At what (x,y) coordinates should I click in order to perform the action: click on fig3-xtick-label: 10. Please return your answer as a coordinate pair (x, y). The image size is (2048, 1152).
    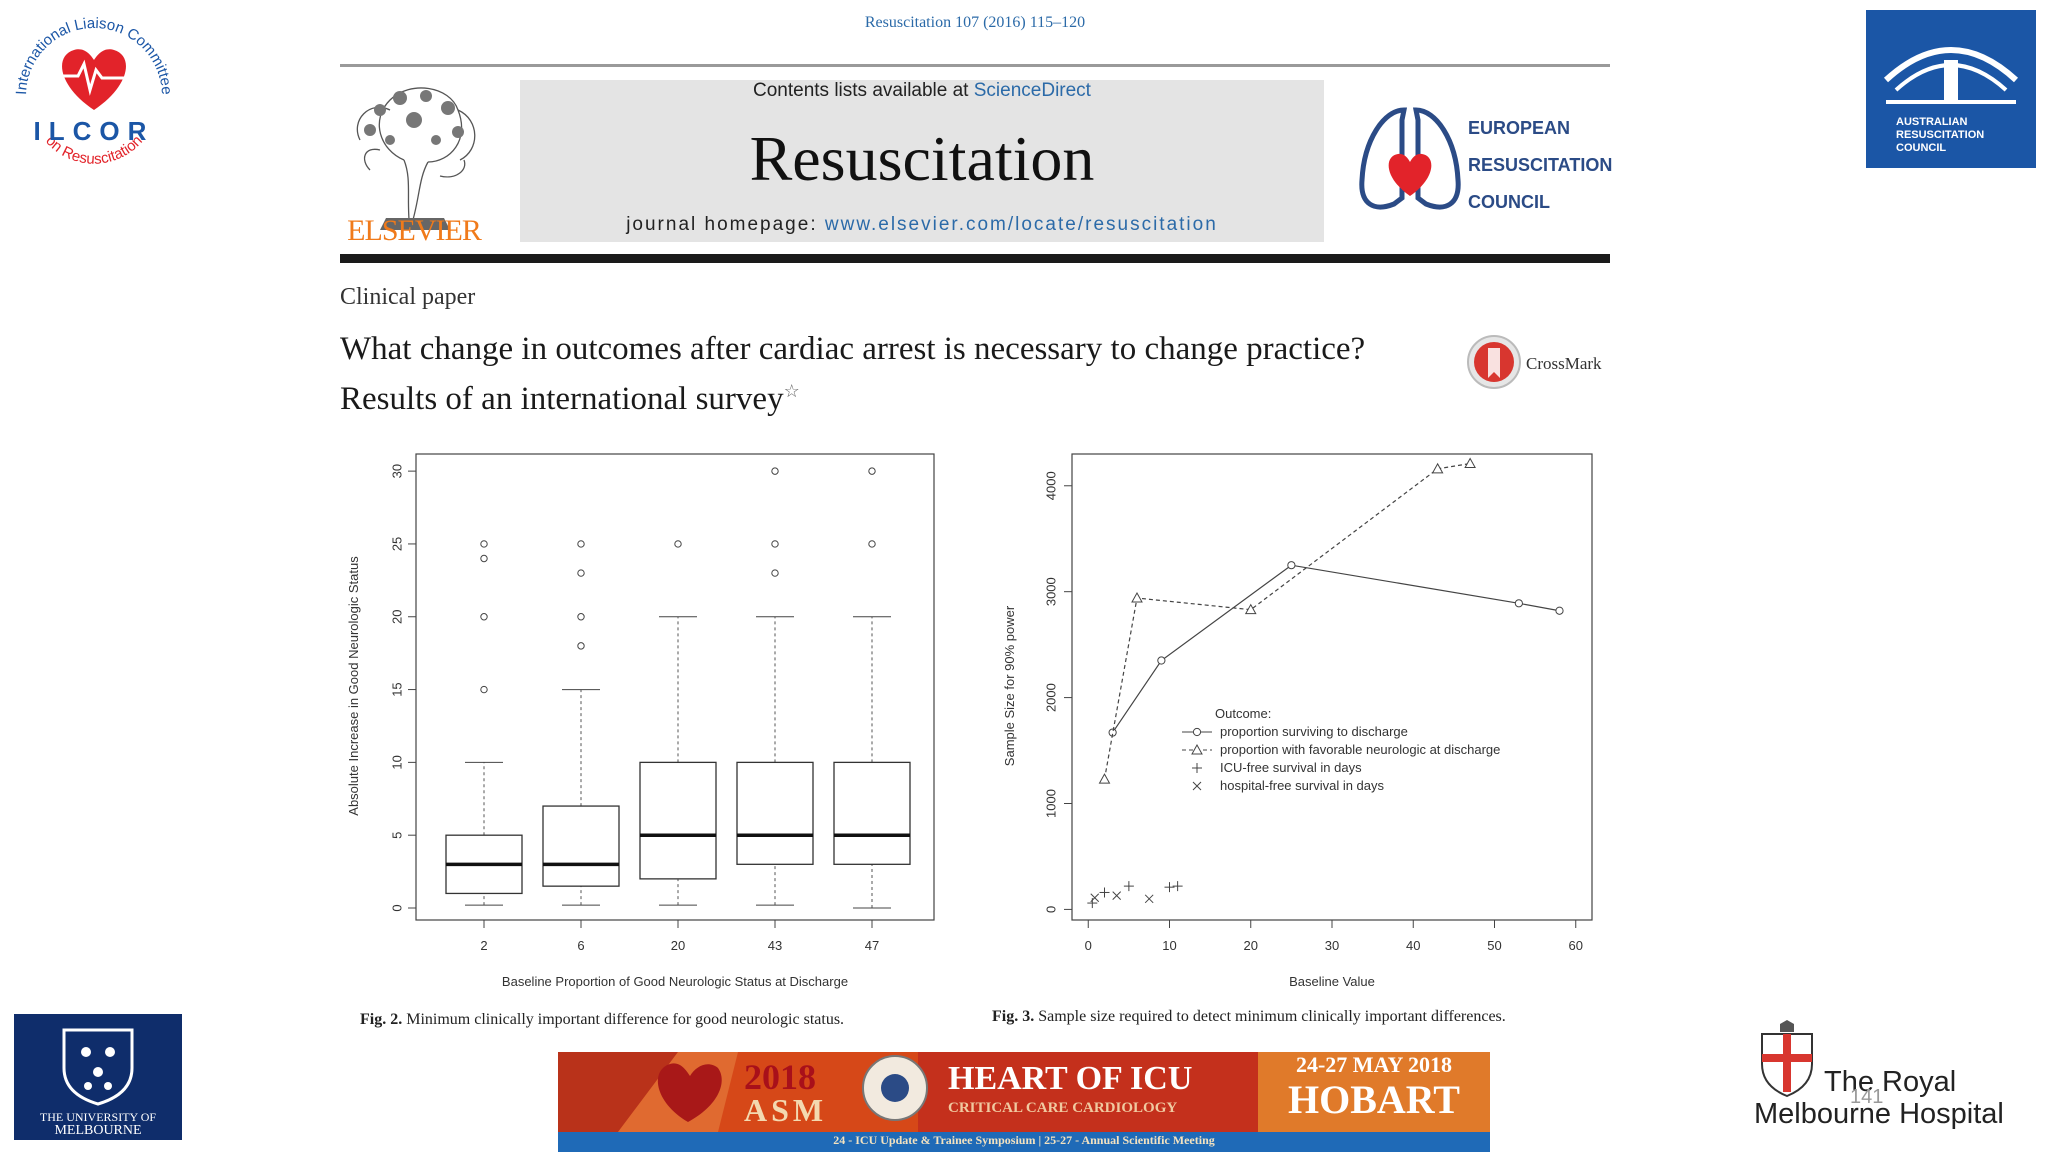
    Looking at the image, I should click on (1169, 945).